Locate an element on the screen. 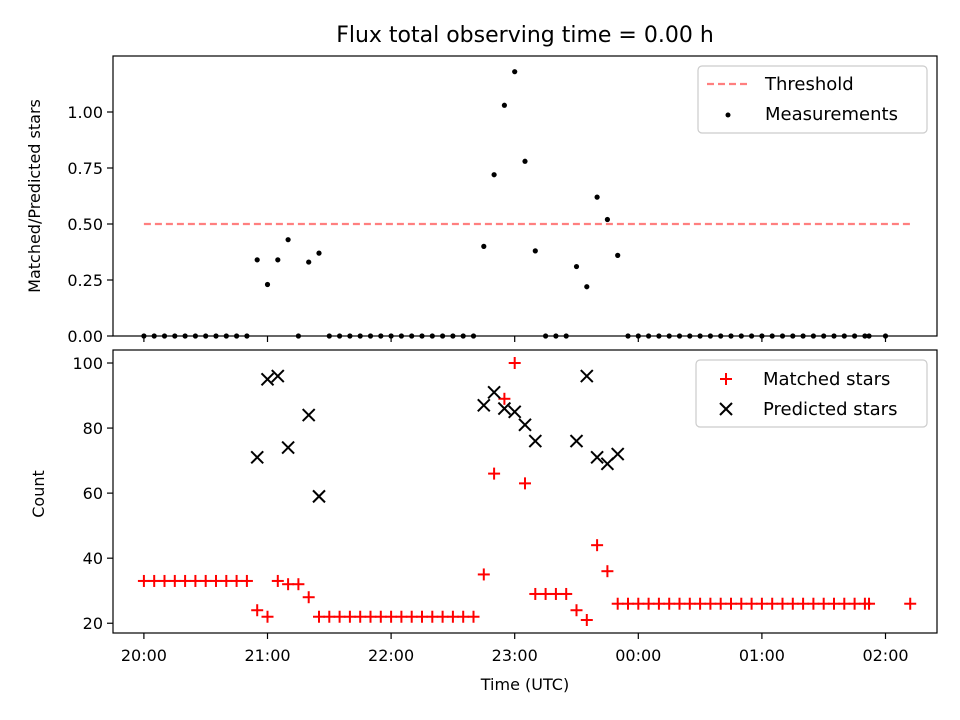 Image resolution: width=960 pixels, height=720 pixels. bottom-legend: Matched stars Predicted stars is located at coordinates (811, 393).